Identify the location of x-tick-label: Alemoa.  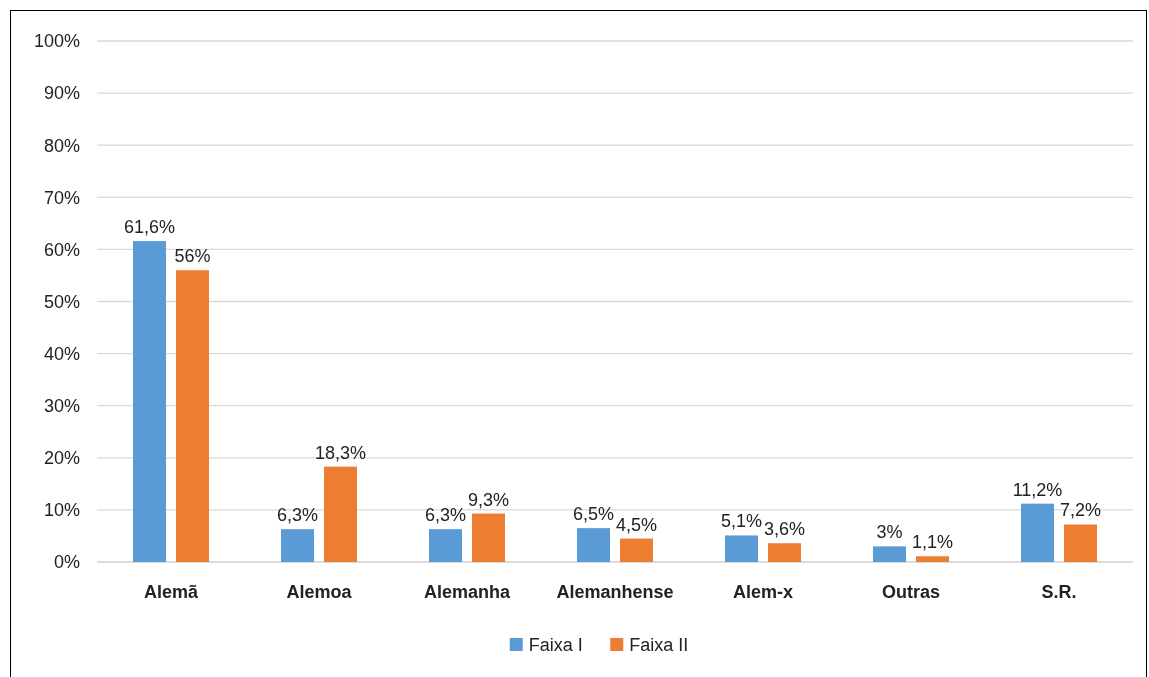
(319, 592).